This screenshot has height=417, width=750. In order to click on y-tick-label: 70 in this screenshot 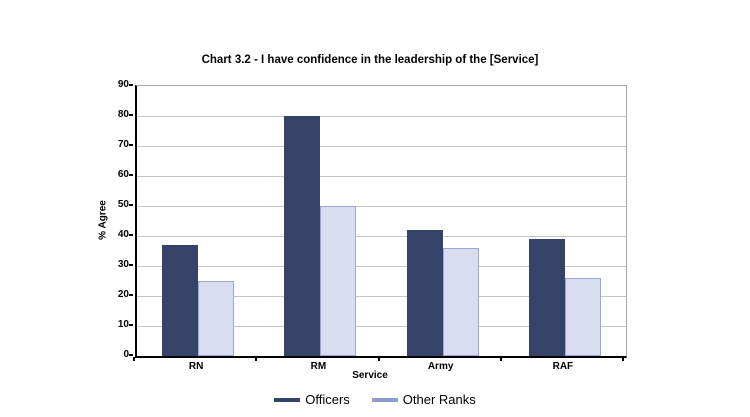, I will do `click(123, 144)`.